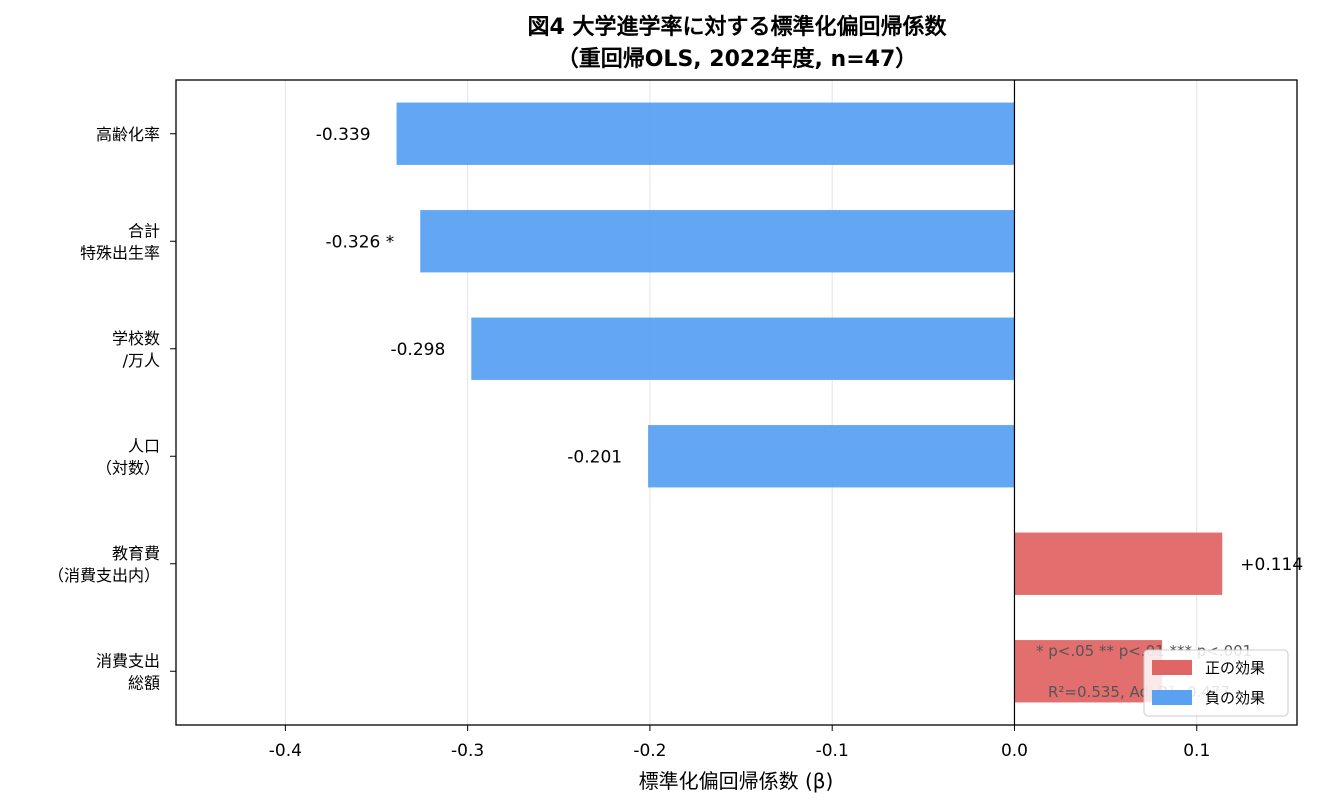  I want to click on legend-label-negative: 負の効果, so click(1235, 698).